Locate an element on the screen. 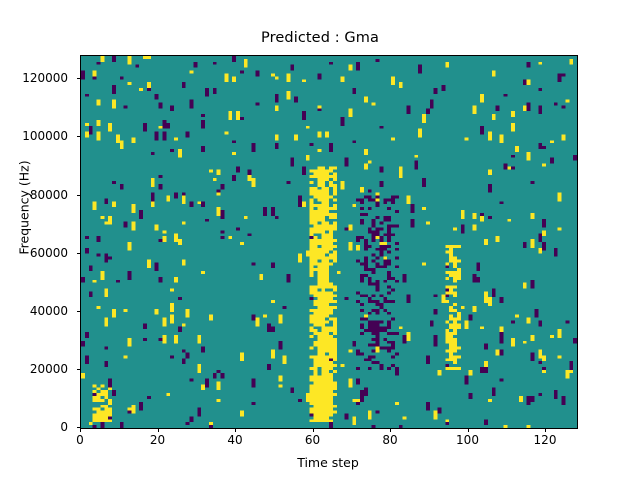  xtick-label-3: 60 is located at coordinates (312, 440).